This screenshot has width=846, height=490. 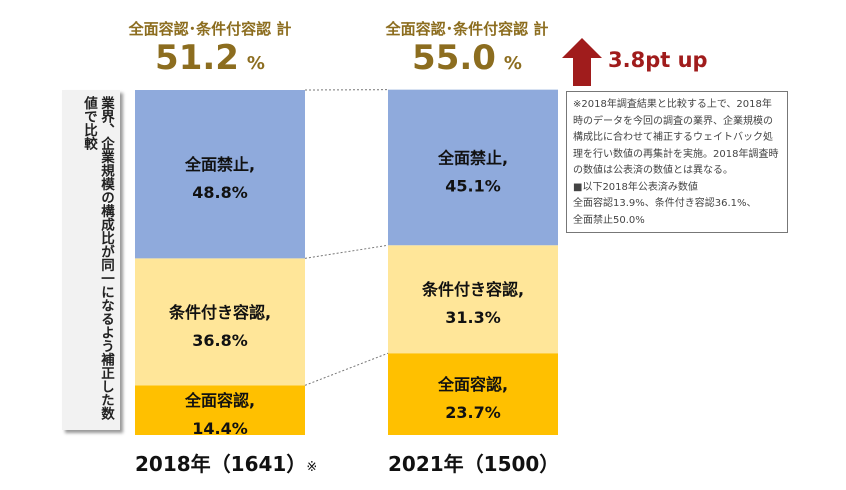 I want to click on x-label-2018: 2018年（1641）※, so click(x=226, y=462).